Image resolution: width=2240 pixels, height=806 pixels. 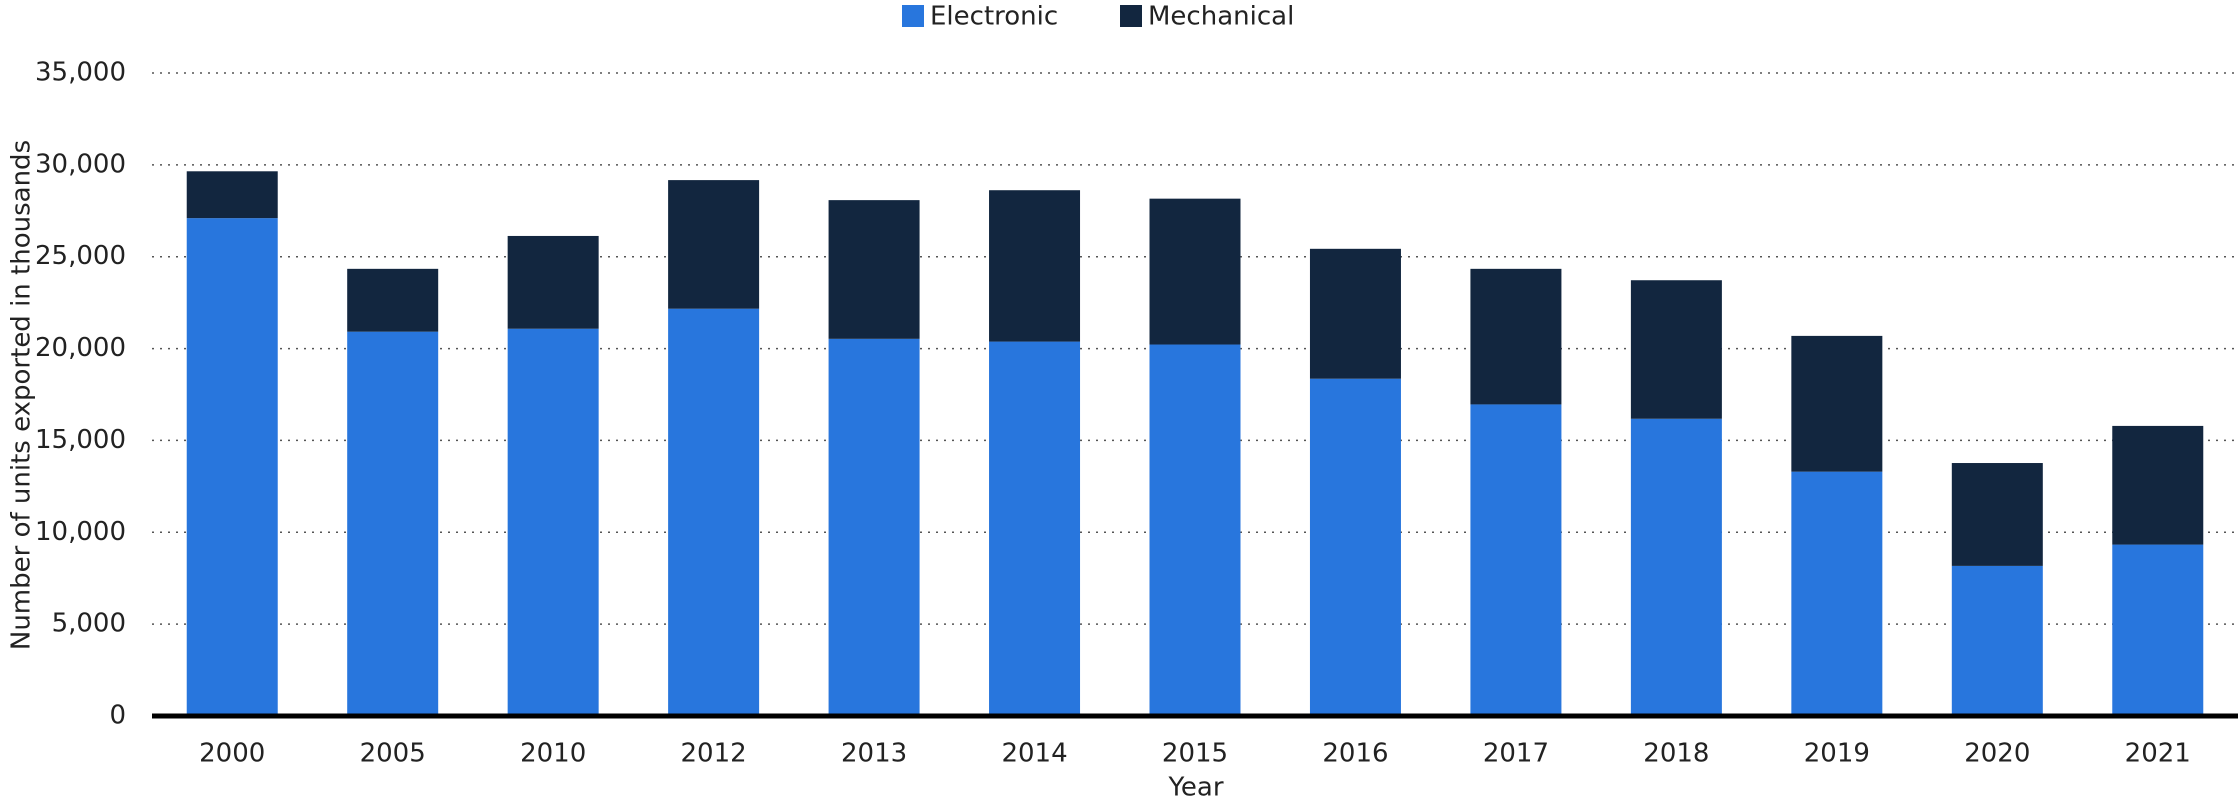 What do you see at coordinates (232, 754) in the screenshot?
I see `x-tick-label: 2000` at bounding box center [232, 754].